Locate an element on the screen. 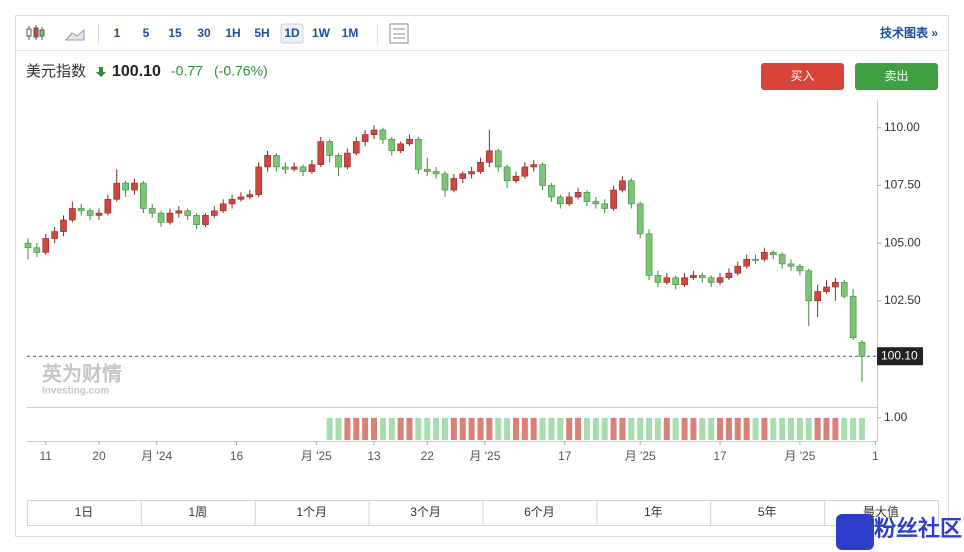 Image resolution: width=964 pixels, height=552 pixels. interval-button: 1H is located at coordinates (232, 33).